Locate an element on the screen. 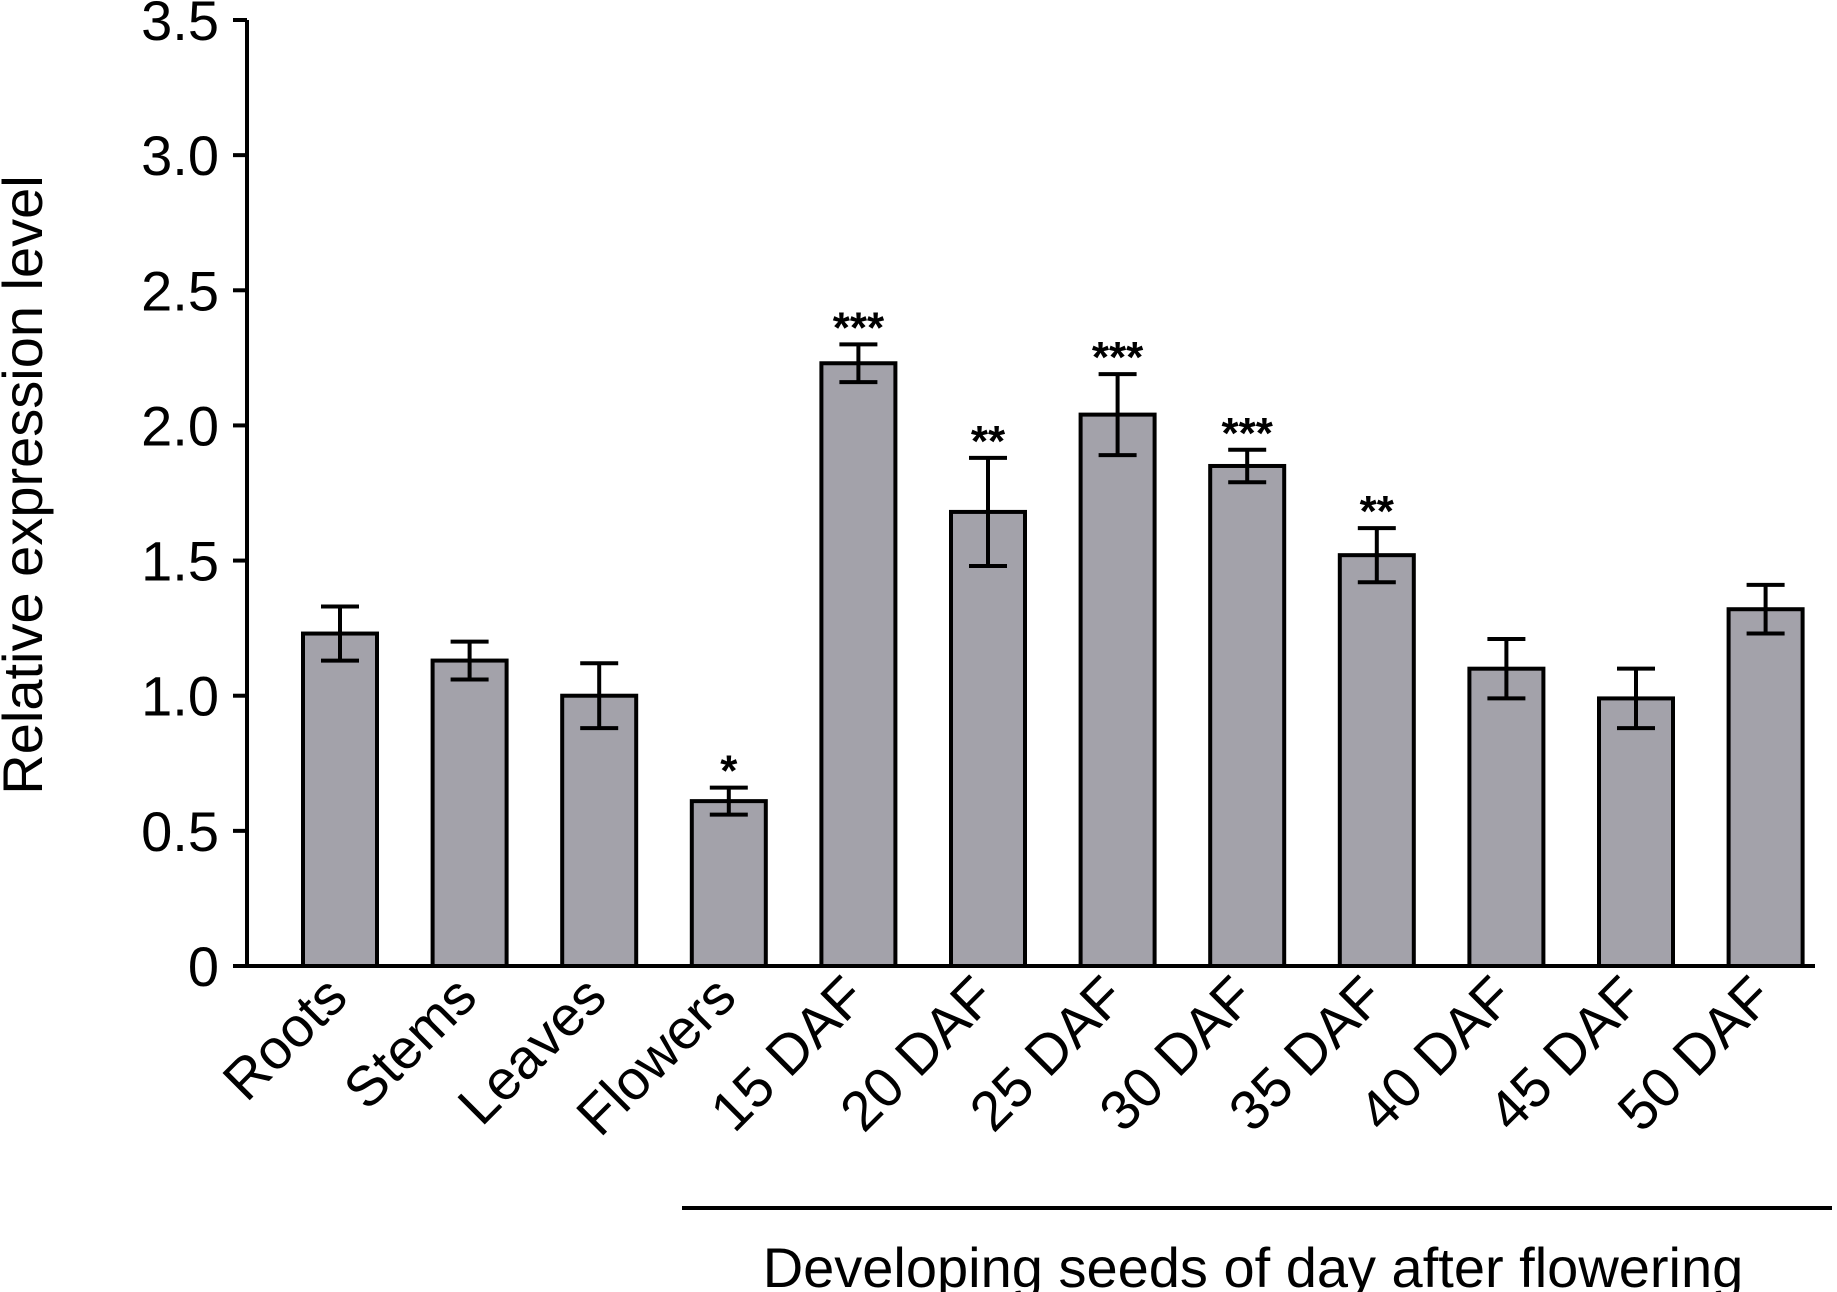 The image size is (1837, 1292). y-tick-label: 3.0 is located at coordinates (180, 155).